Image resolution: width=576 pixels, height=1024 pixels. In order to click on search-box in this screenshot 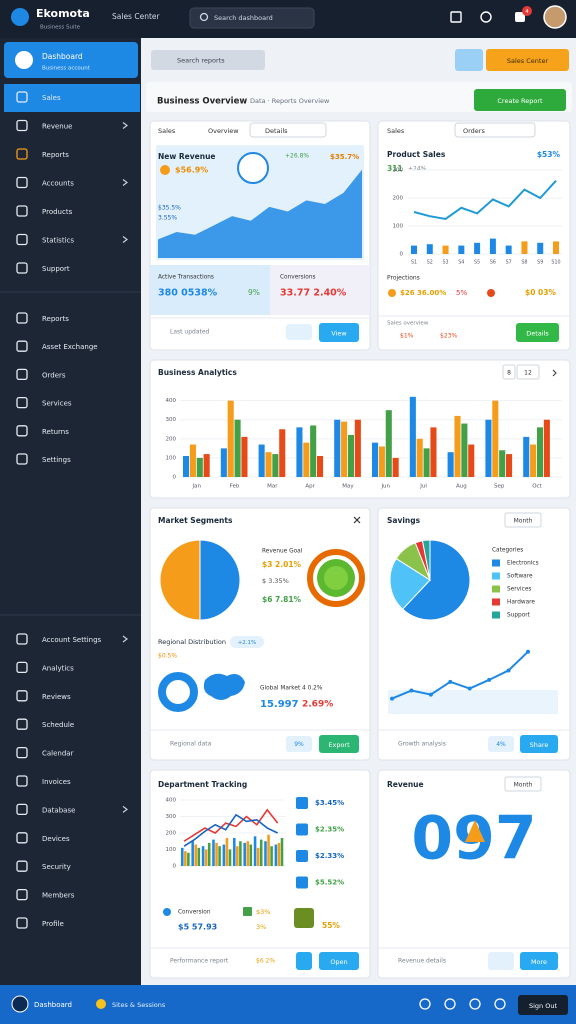, I will do `click(252, 18)`.